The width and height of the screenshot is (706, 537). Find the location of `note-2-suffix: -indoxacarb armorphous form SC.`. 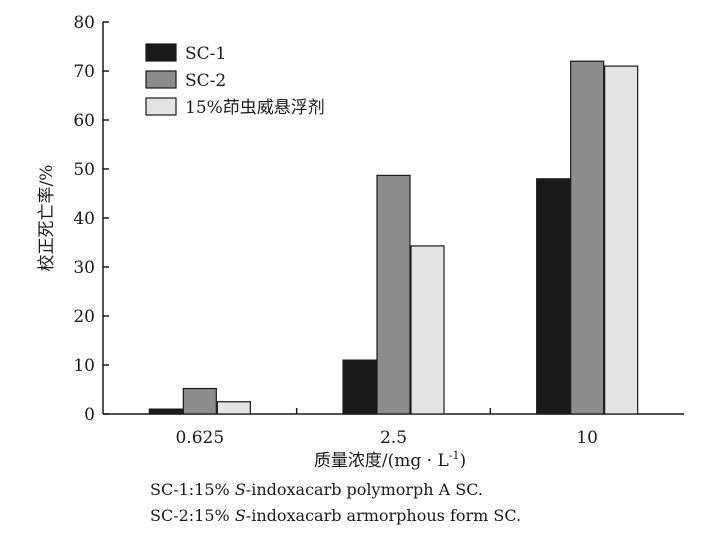

note-2-suffix: -indoxacarb armorphous form SC. is located at coordinates (383, 515).